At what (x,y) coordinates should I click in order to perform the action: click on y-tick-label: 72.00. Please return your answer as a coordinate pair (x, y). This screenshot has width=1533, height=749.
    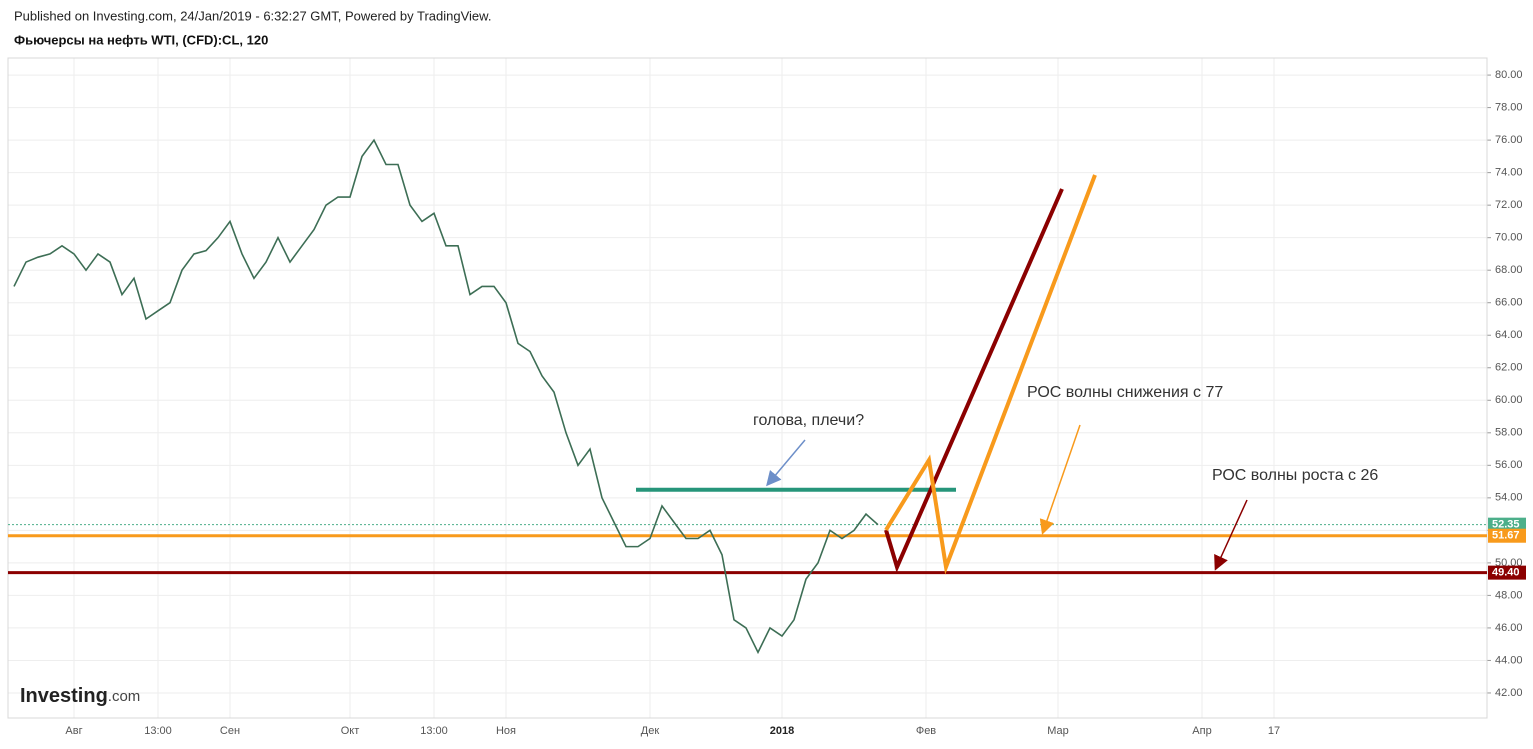
    Looking at the image, I should click on (1509, 205).